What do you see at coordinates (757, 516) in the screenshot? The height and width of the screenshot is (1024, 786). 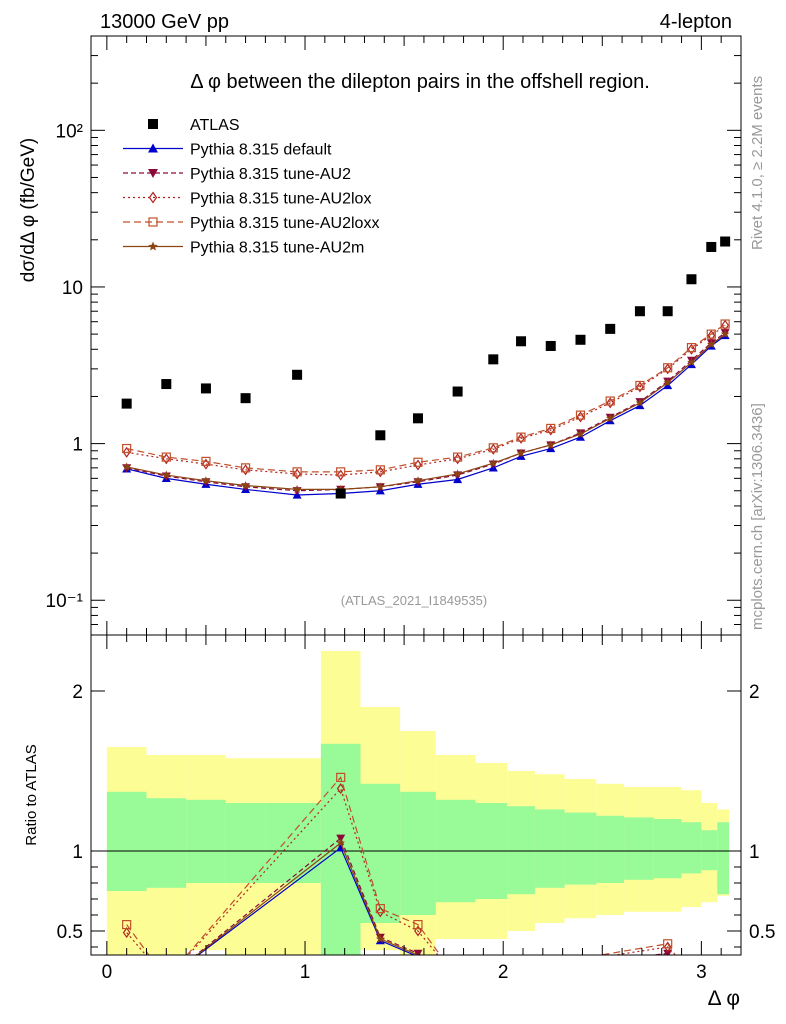 I see `mcplots-label: mcplots.cern.ch [arXiv:1306.3436]` at bounding box center [757, 516].